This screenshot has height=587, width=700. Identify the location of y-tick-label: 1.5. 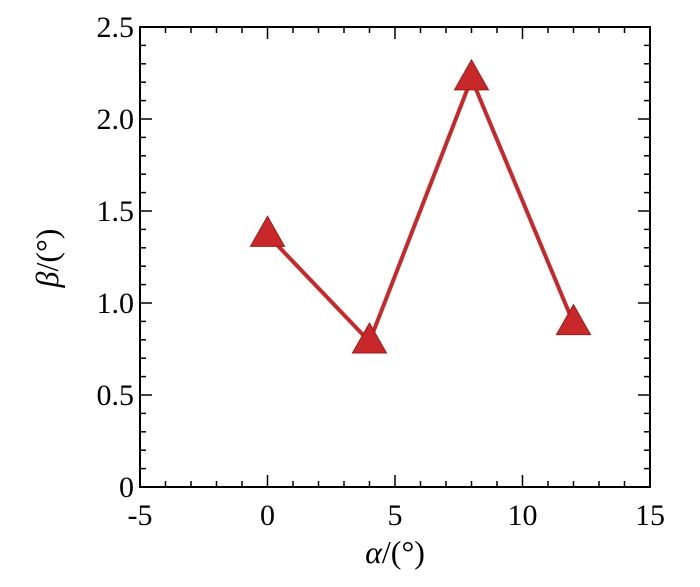
(116, 211).